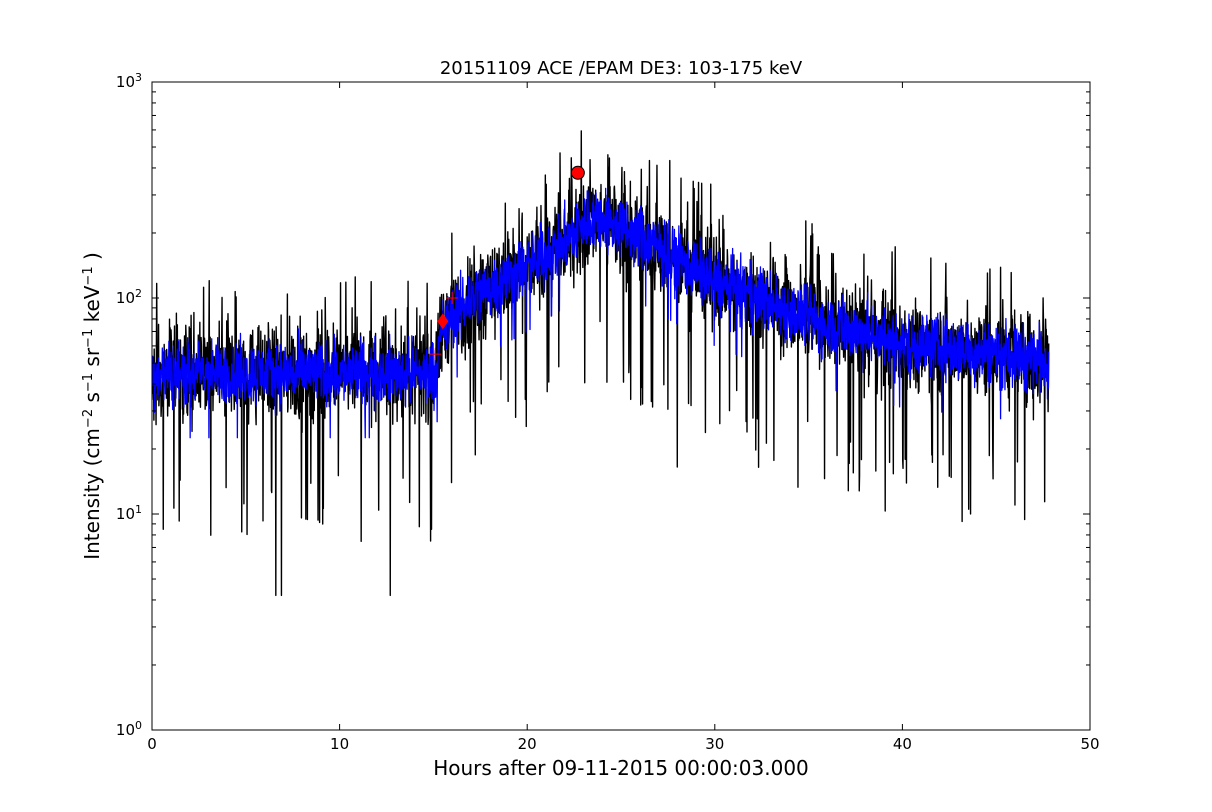  Describe the element at coordinates (507, 263) in the screenshot. I see `event-markers` at that location.